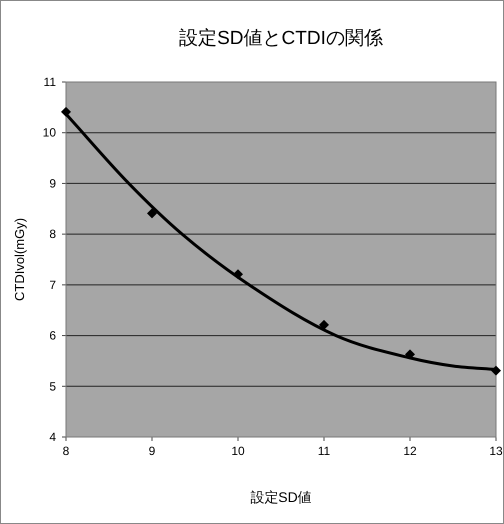 The image size is (504, 524). What do you see at coordinates (52, 386) in the screenshot?
I see `y-tick-label: 5` at bounding box center [52, 386].